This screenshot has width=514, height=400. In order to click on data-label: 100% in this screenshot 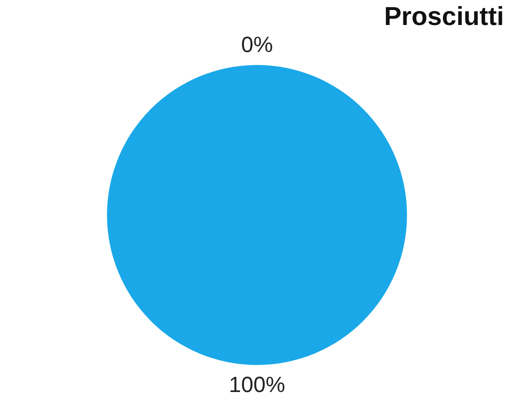, I will do `click(257, 384)`.